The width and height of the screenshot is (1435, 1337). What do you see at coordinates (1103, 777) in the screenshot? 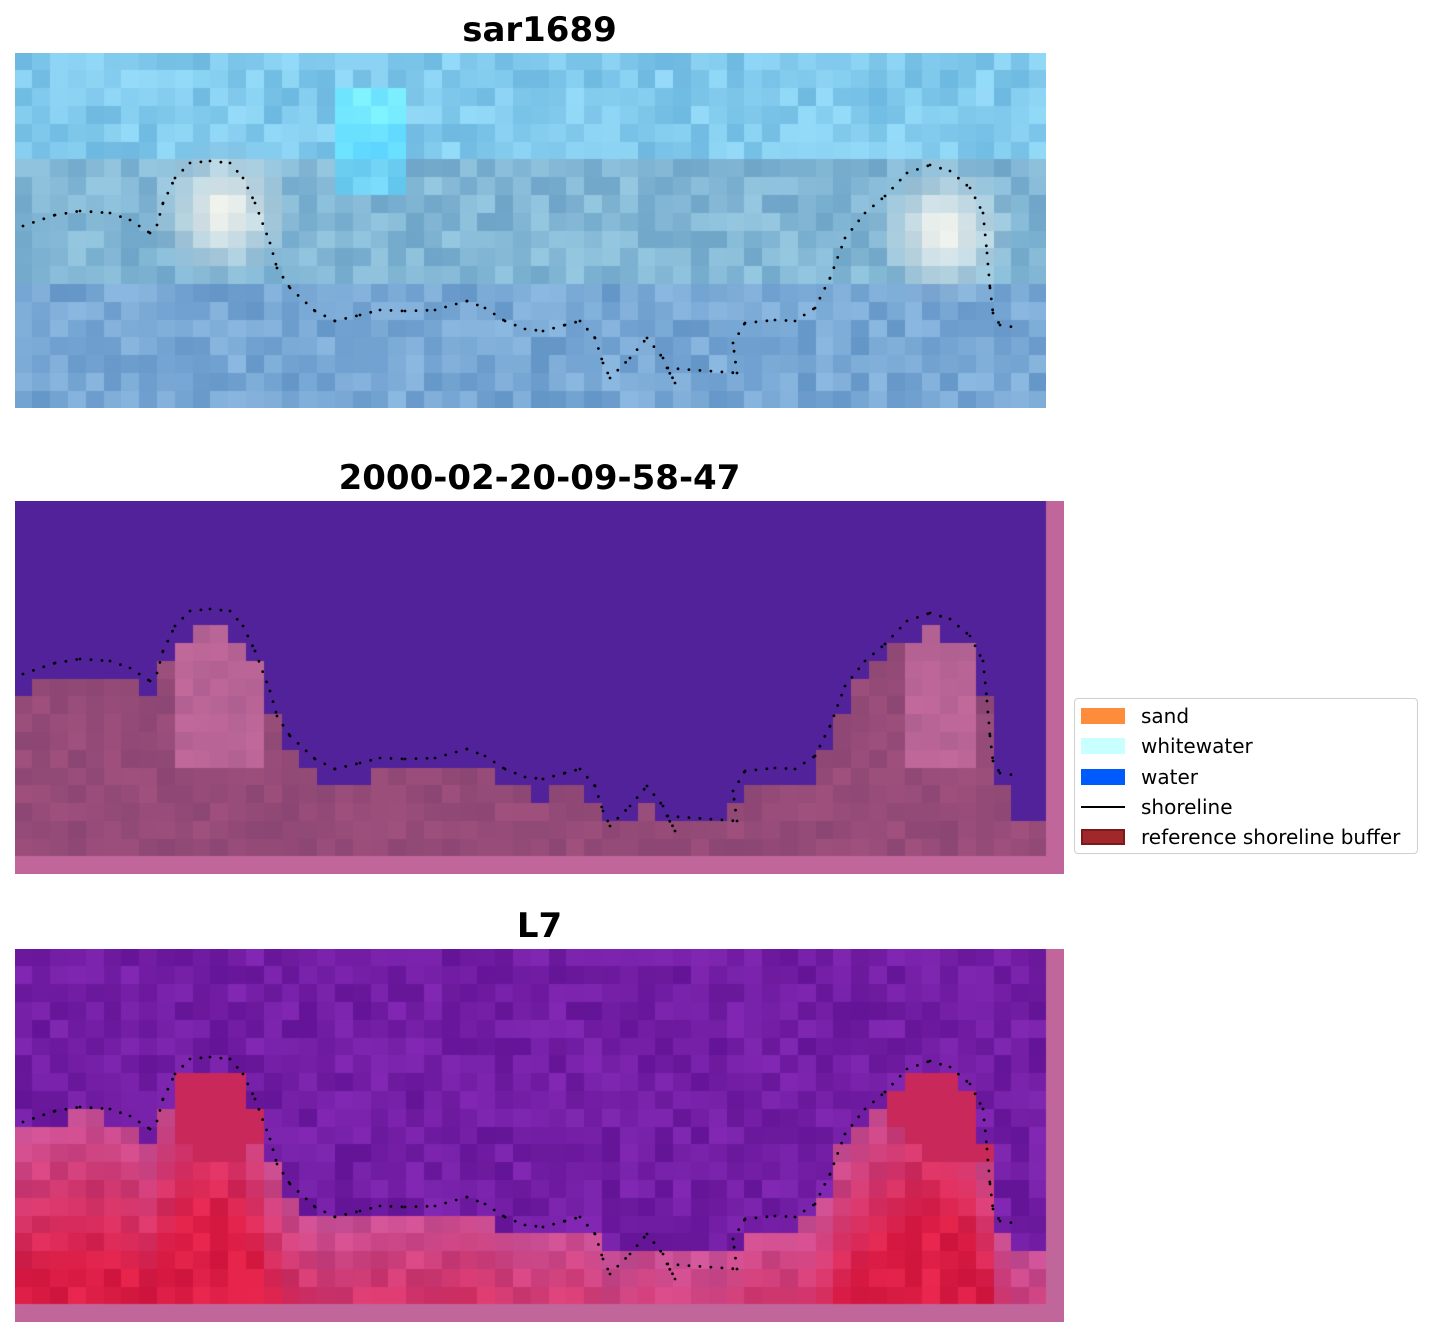
I see `legend-swatch-water` at bounding box center [1103, 777].